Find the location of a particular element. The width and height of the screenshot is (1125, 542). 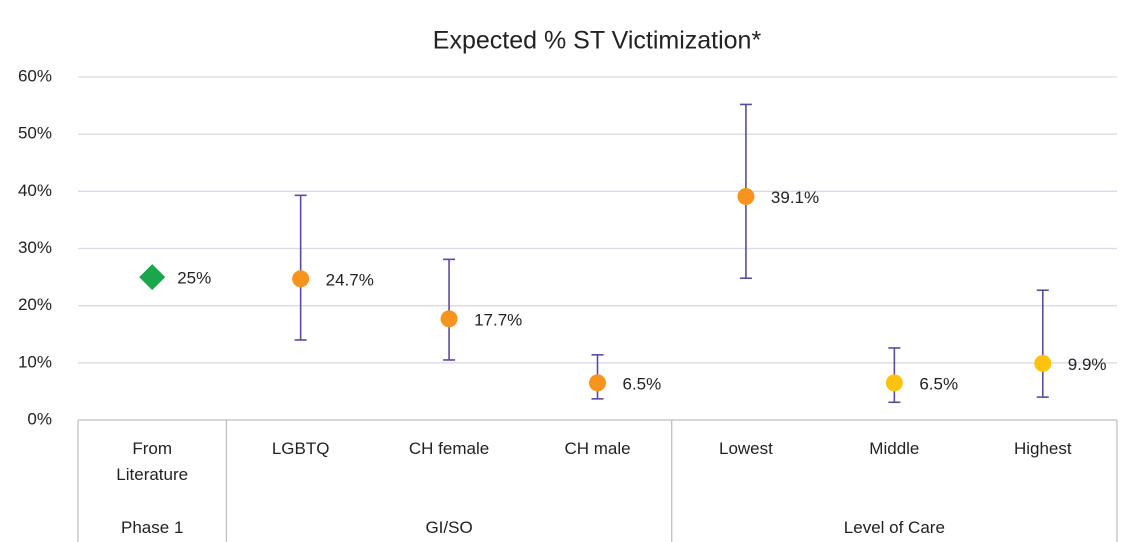

y-tick-label: 60% is located at coordinates (35, 75).